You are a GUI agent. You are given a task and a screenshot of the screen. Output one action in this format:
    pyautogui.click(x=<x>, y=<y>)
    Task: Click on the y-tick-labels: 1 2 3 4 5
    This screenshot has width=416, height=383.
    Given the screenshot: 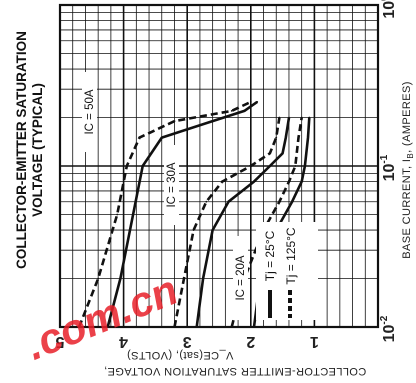 What is the action you would take?
    pyautogui.click(x=186, y=341)
    